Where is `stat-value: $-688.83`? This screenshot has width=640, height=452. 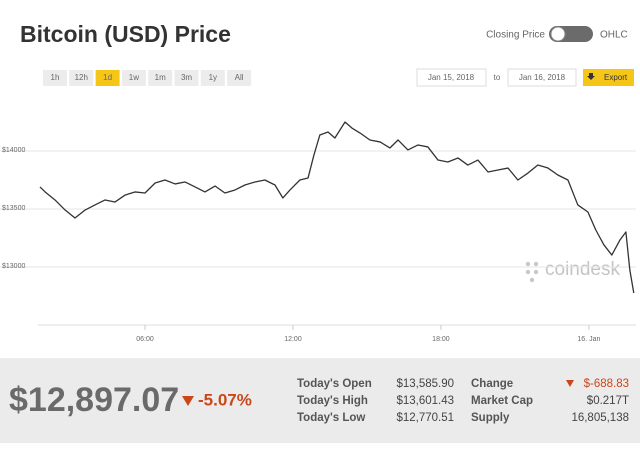
stat-value: $-688.83 is located at coordinates (606, 384).